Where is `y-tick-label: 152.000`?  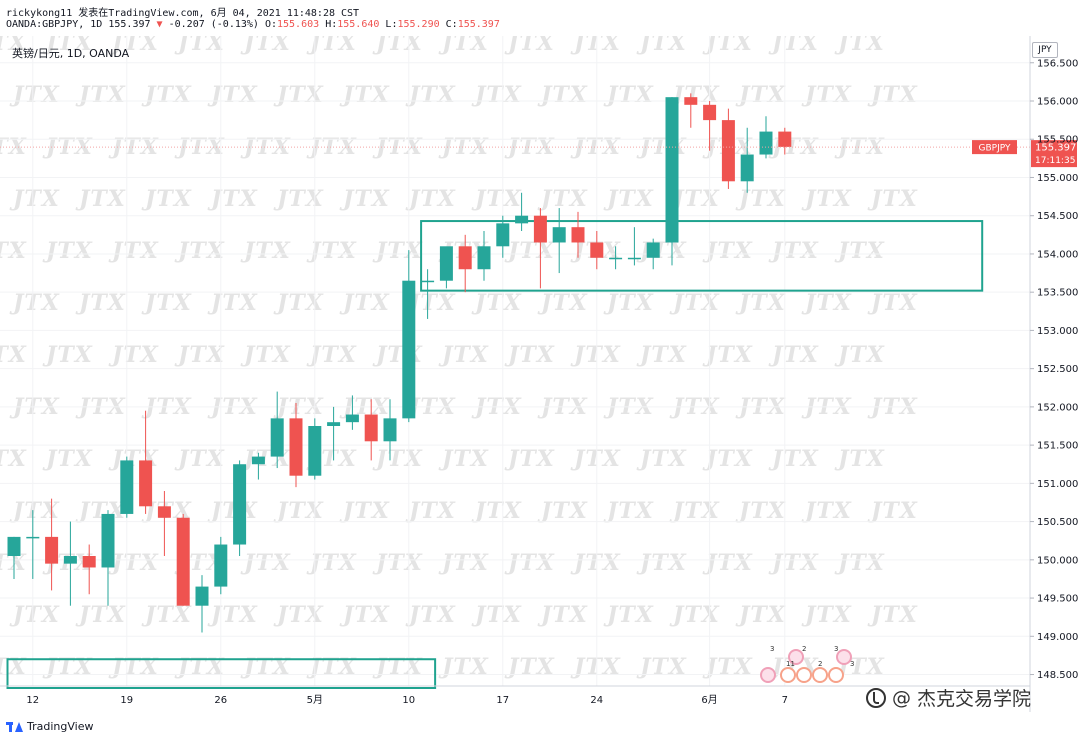 y-tick-label: 152.000 is located at coordinates (1057, 407).